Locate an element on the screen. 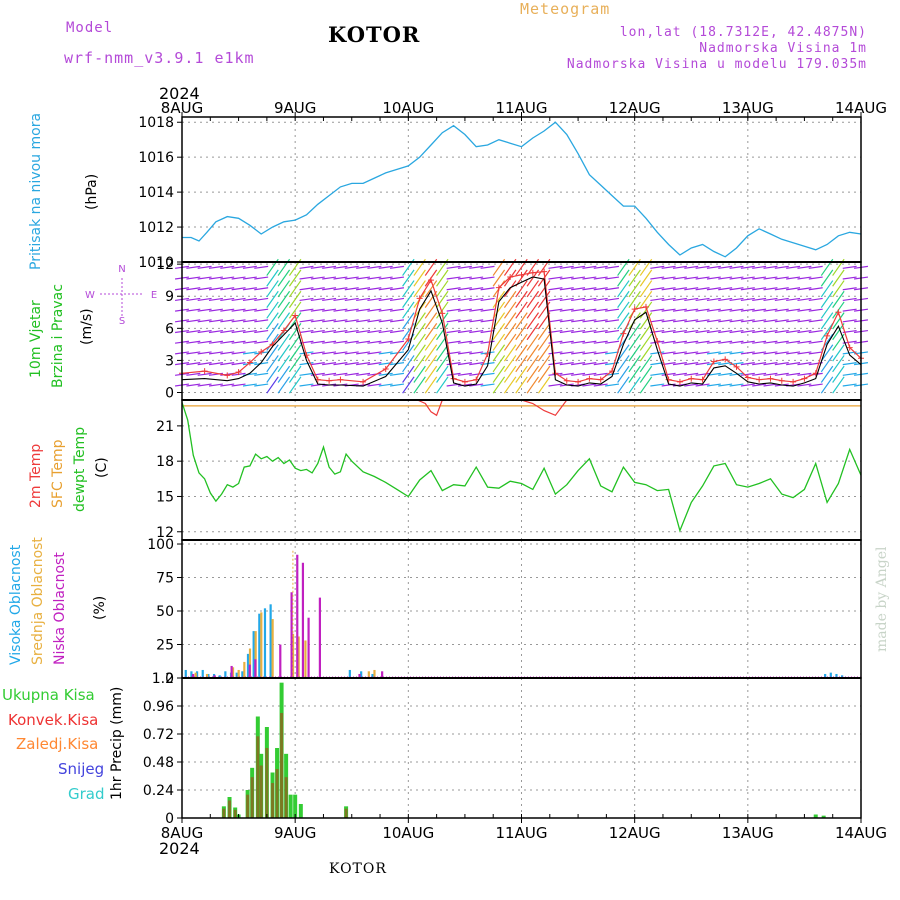  x-tick-label-bottom: 14AUG is located at coordinates (861, 833).